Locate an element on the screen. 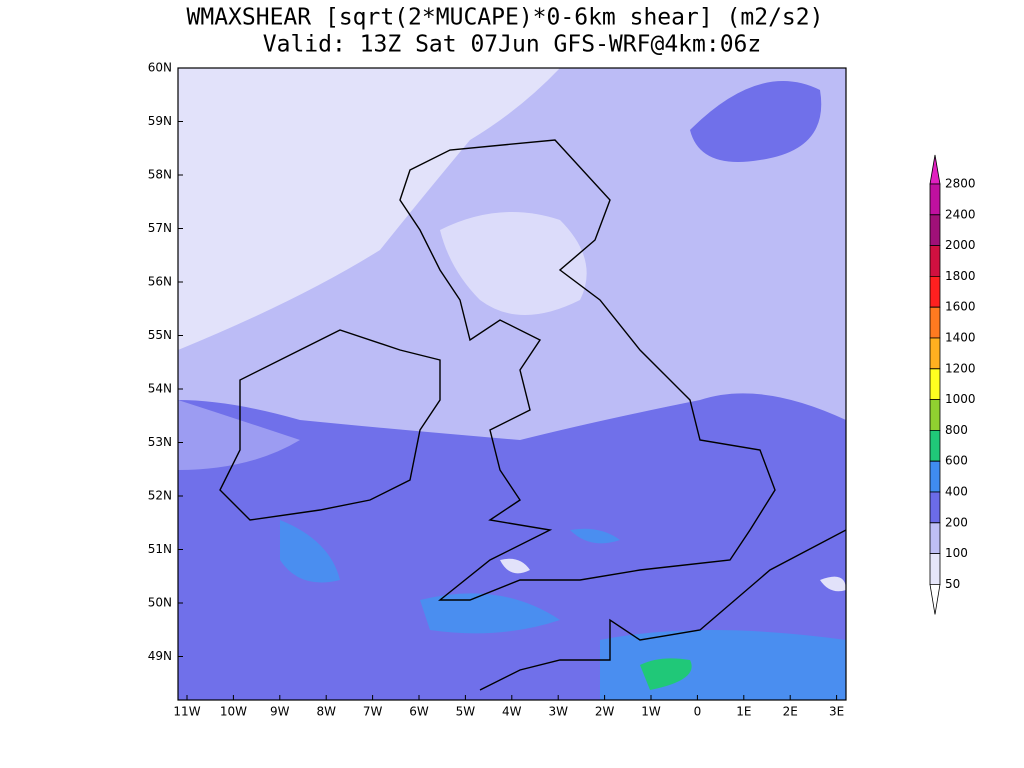 The width and height of the screenshot is (1024, 768). lon-label: 8W is located at coordinates (326, 712).